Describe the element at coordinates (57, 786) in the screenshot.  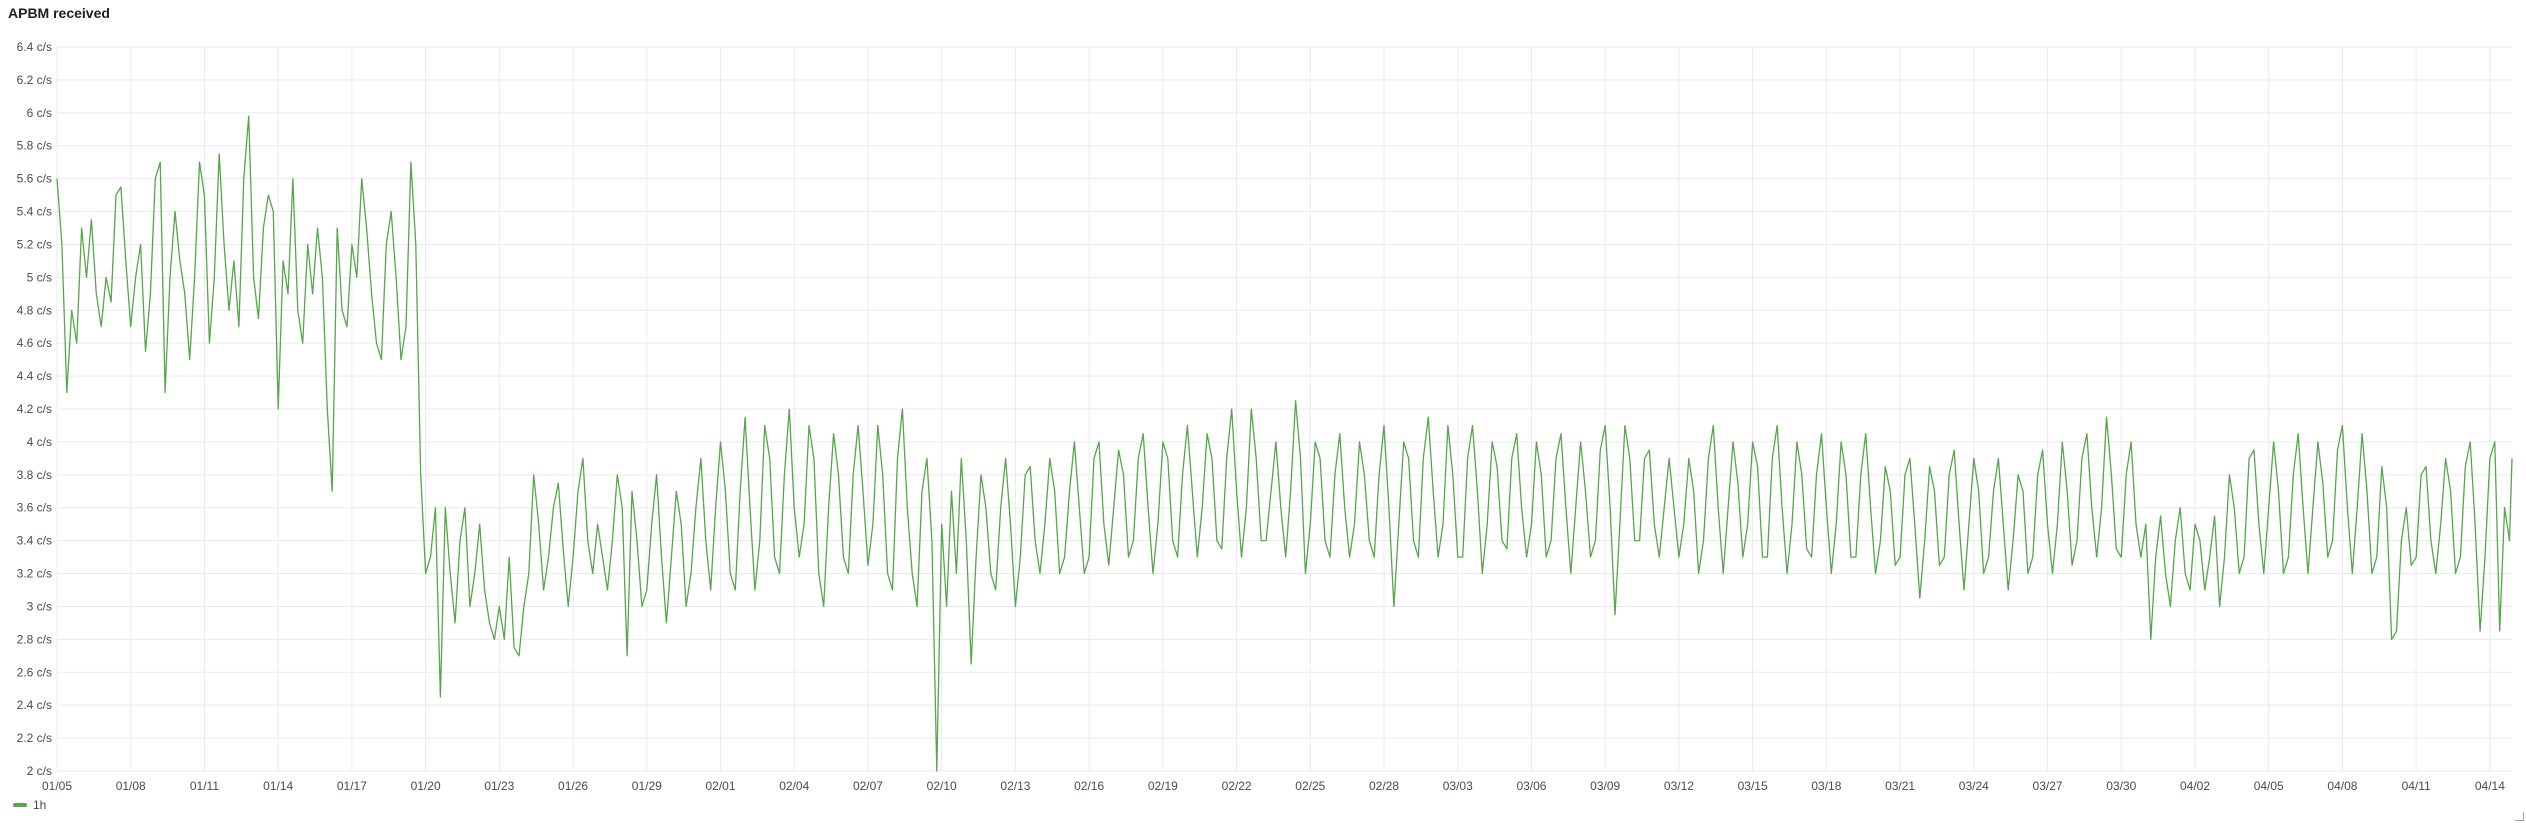
I see `x-tick-label: 01/05` at that location.